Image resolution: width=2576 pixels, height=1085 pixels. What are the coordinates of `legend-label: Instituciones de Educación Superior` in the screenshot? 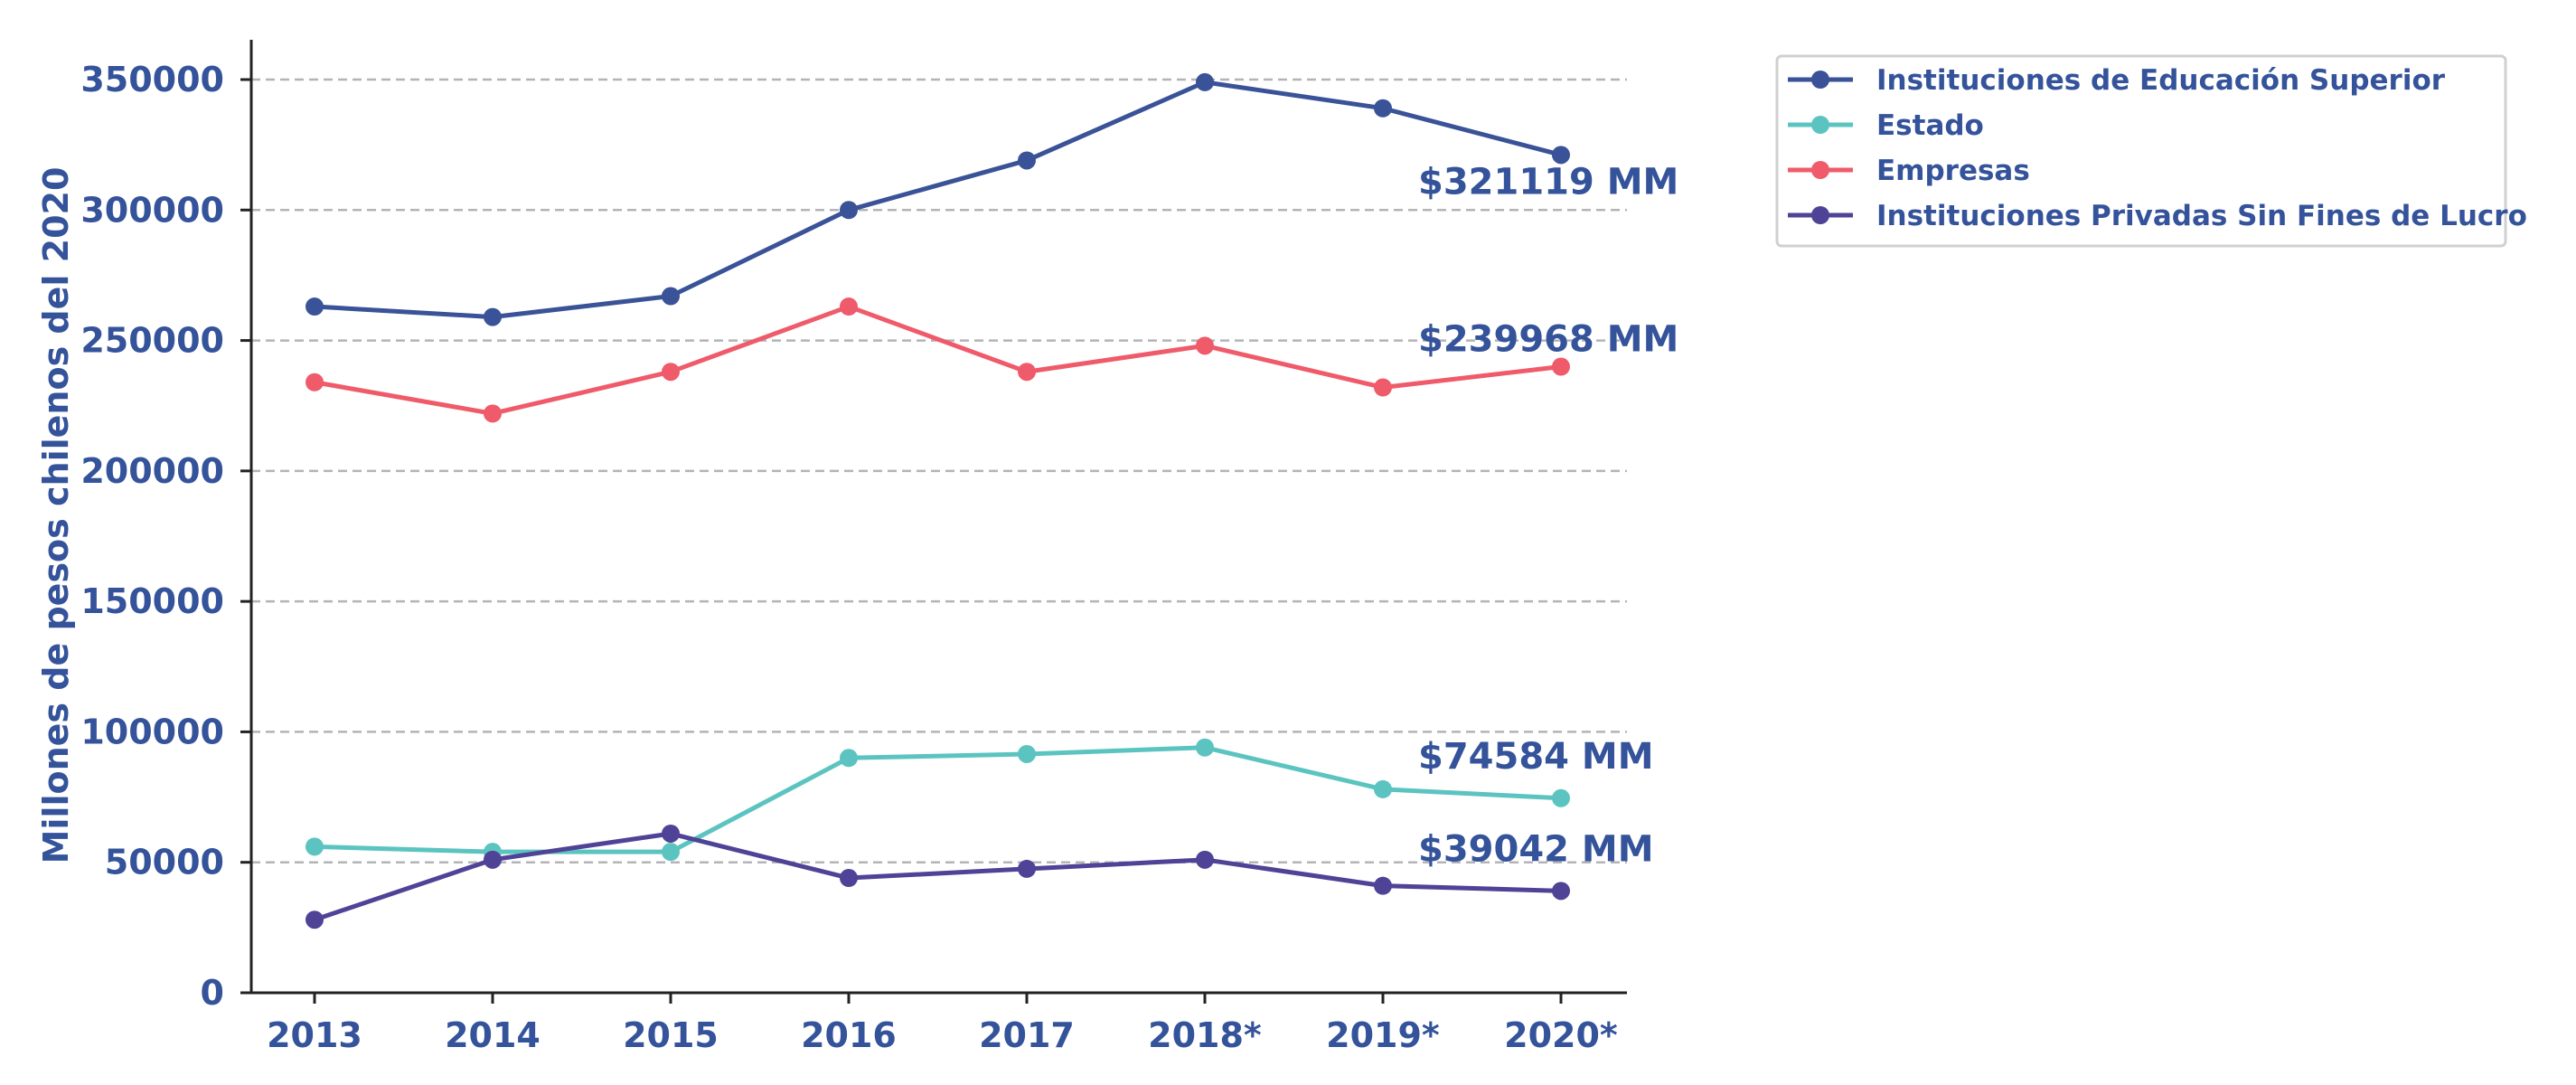 It's located at (2161, 81).